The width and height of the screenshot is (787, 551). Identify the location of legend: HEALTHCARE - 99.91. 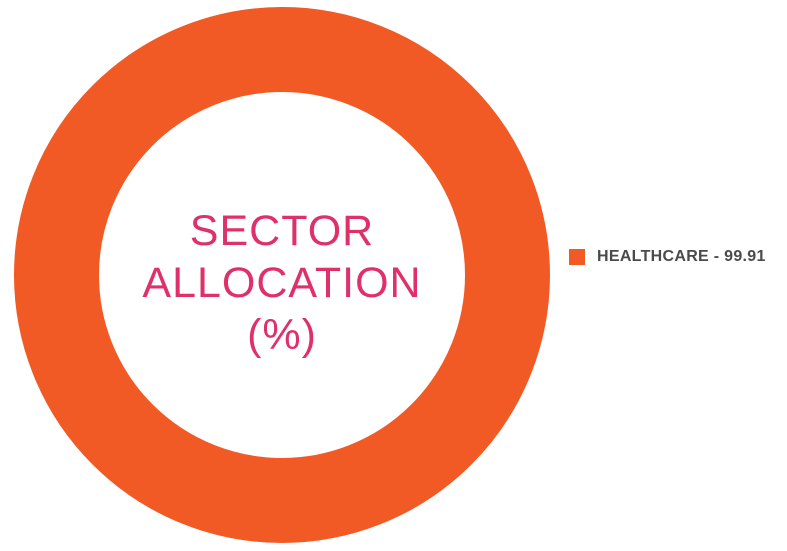
(667, 257).